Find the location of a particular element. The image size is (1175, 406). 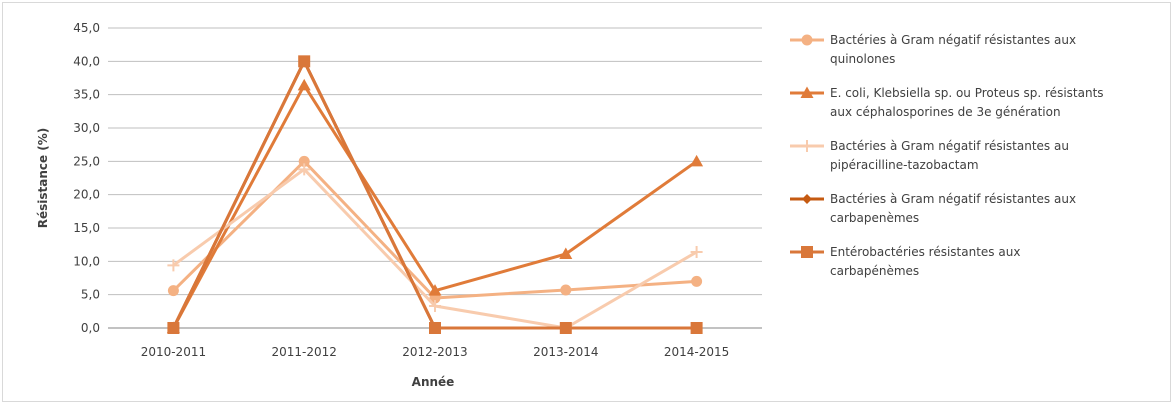

x-tick-label: 2012-2013 is located at coordinates (434, 352).